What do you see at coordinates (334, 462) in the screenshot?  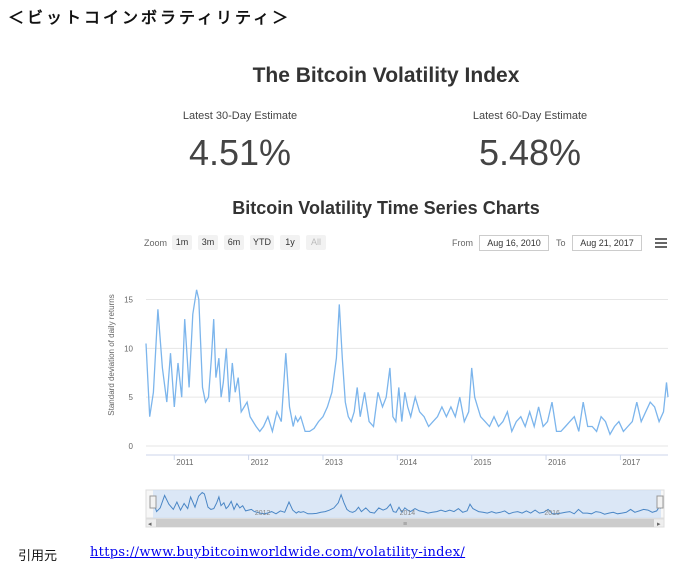 I see `x-tick-label: 2013` at bounding box center [334, 462].